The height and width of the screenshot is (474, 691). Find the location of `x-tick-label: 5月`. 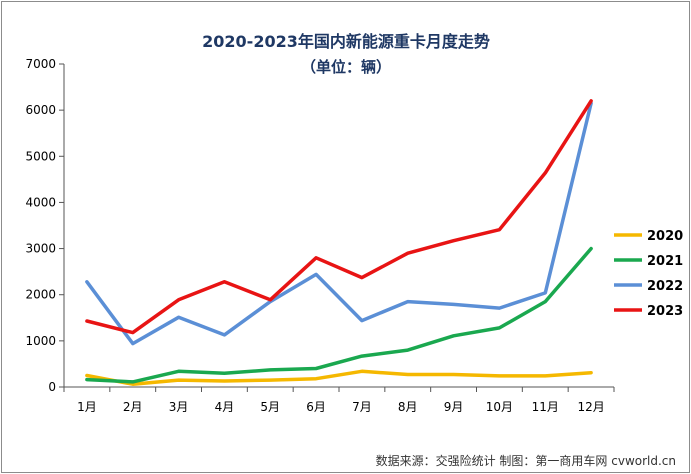

x-tick-label: 5月 is located at coordinates (270, 407).